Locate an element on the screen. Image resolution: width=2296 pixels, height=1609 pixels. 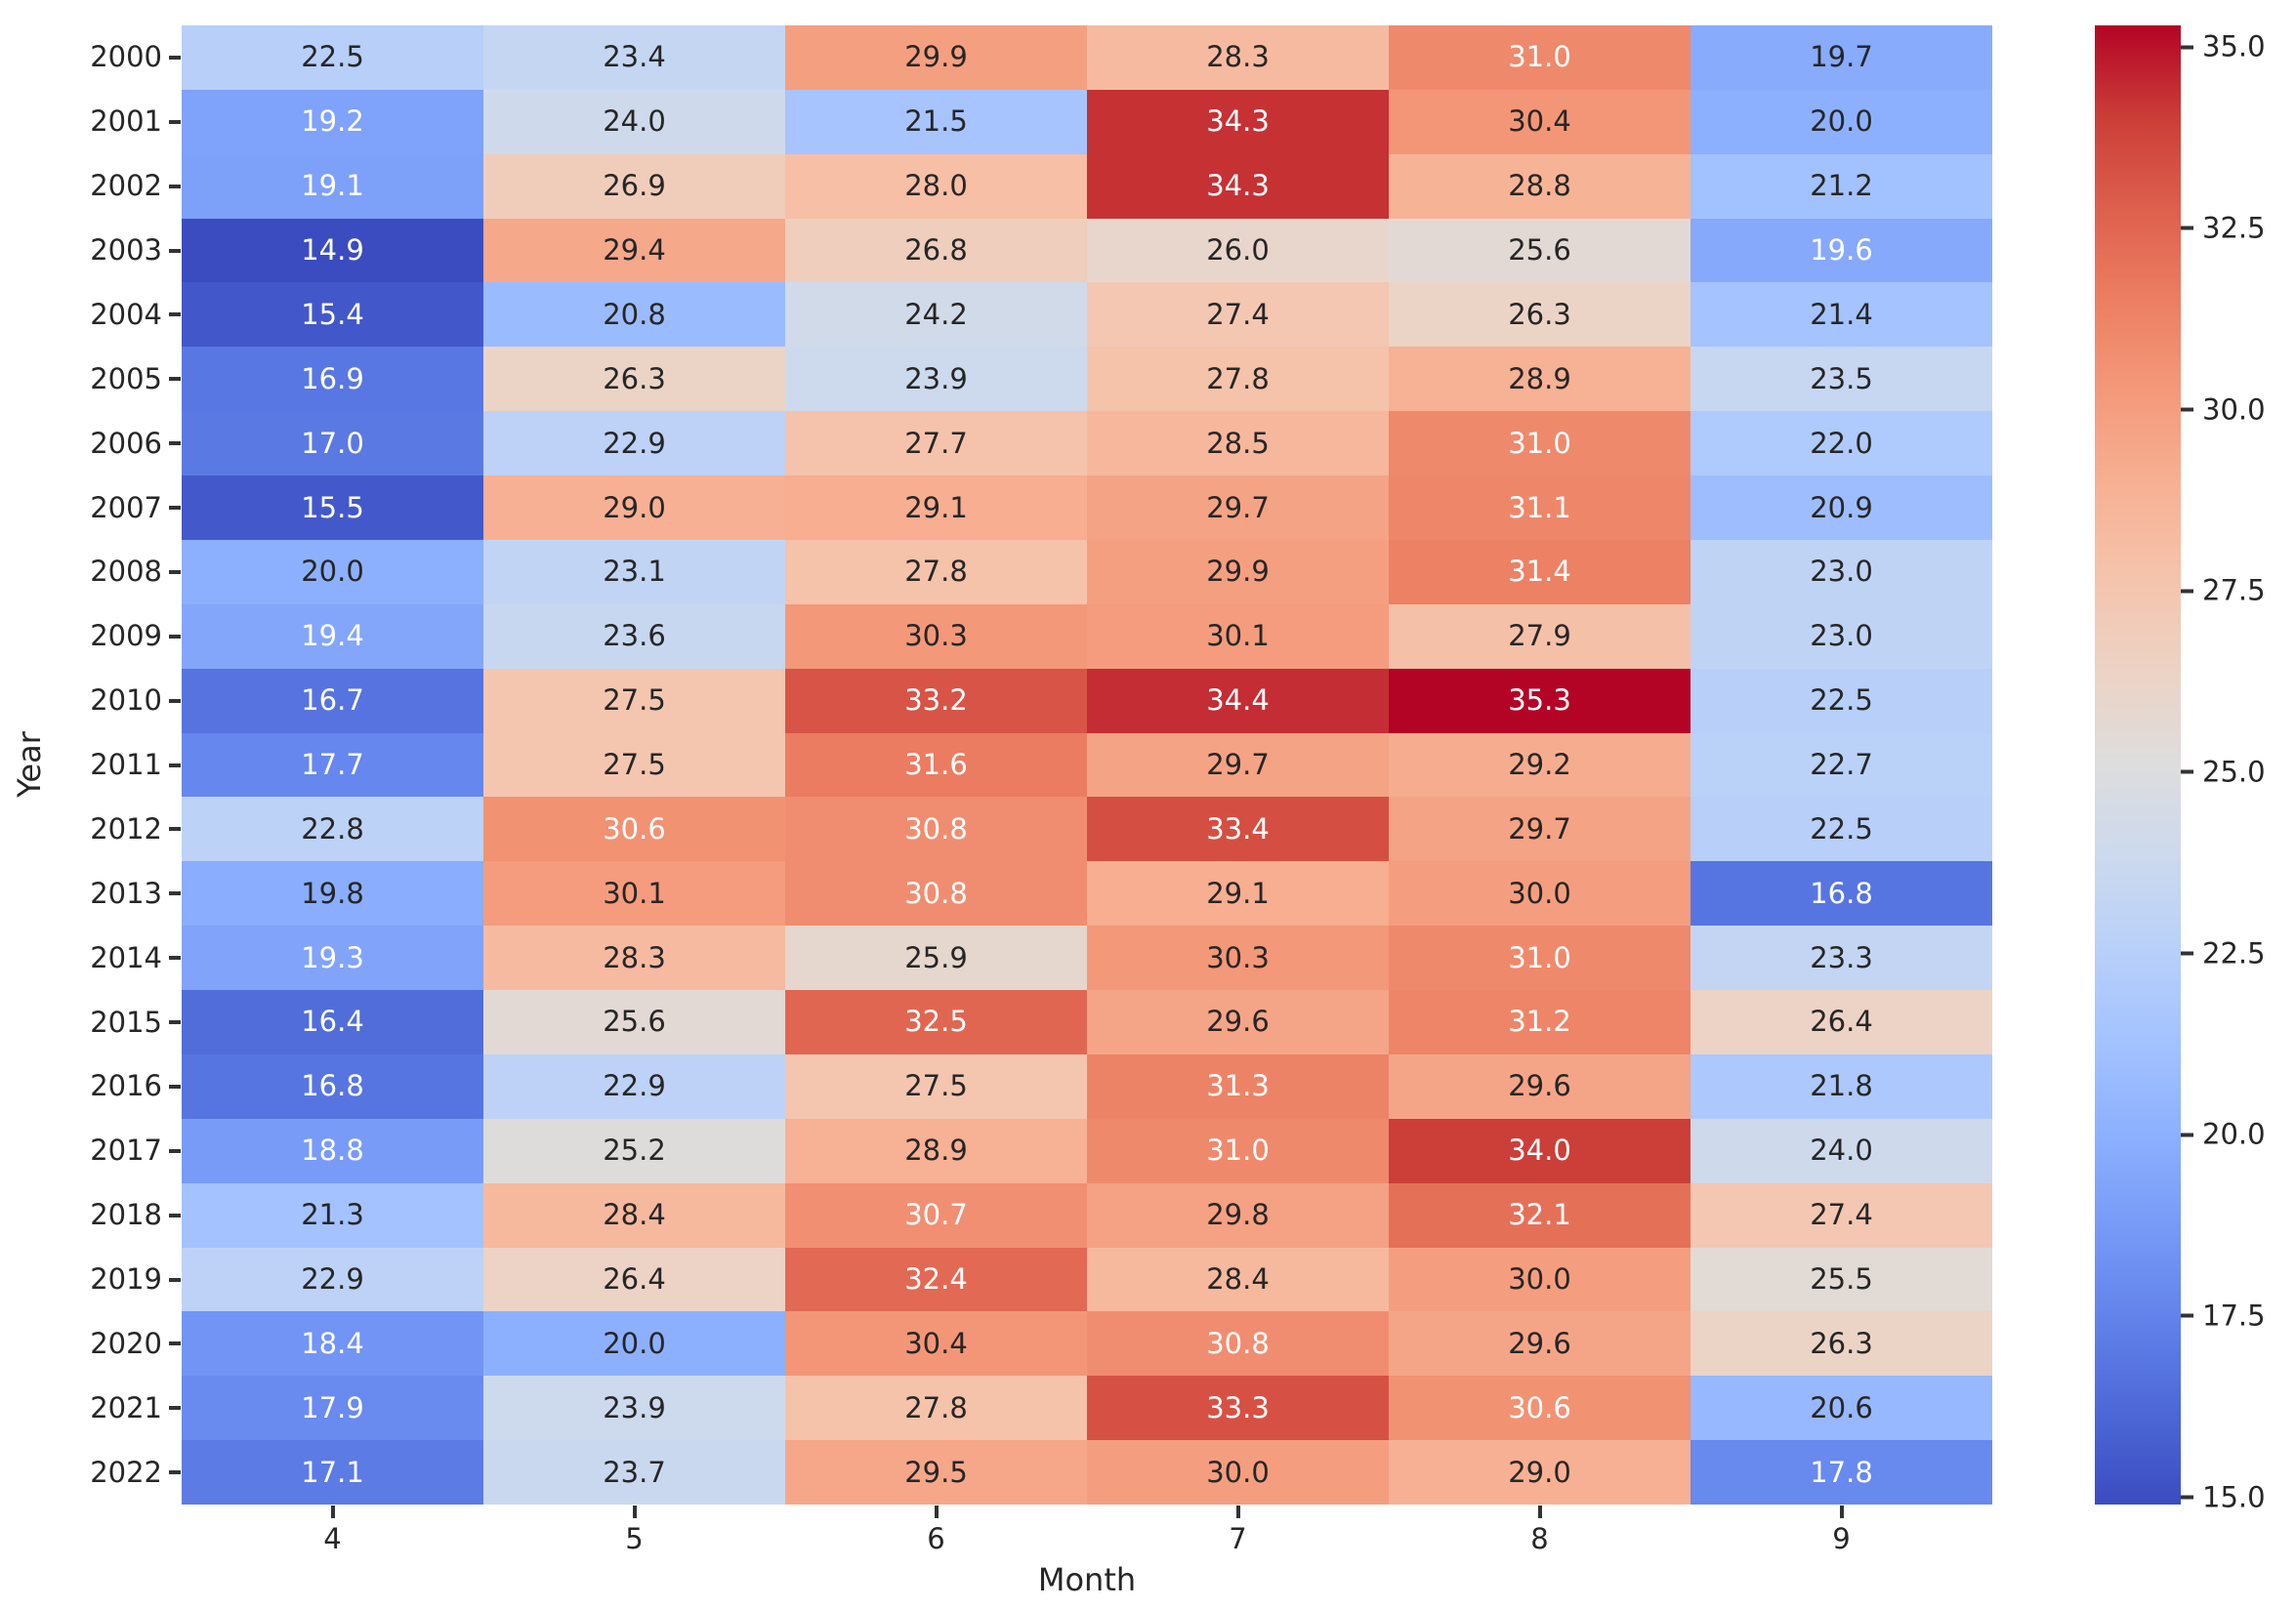
x-tick-label: 4 is located at coordinates (332, 1538).